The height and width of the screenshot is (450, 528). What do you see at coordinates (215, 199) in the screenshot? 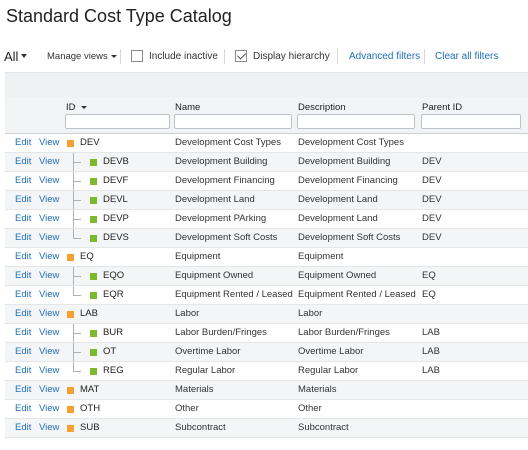
I see `cell-name: Development Land` at bounding box center [215, 199].